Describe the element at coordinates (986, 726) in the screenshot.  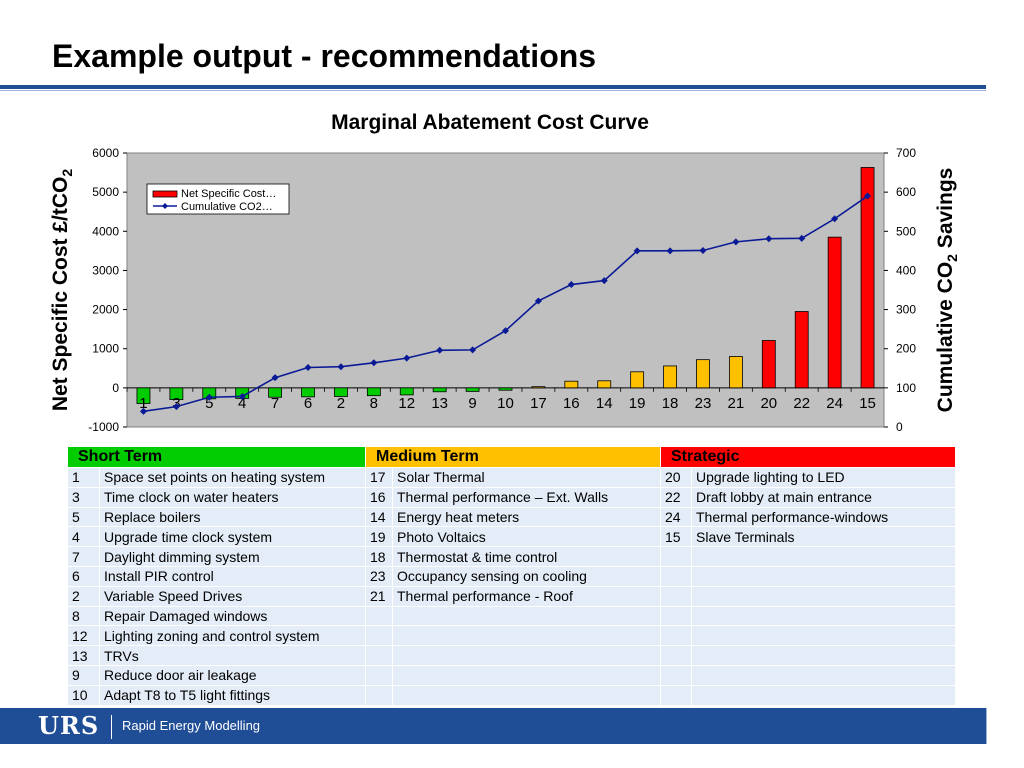
I see `footer-edge` at that location.